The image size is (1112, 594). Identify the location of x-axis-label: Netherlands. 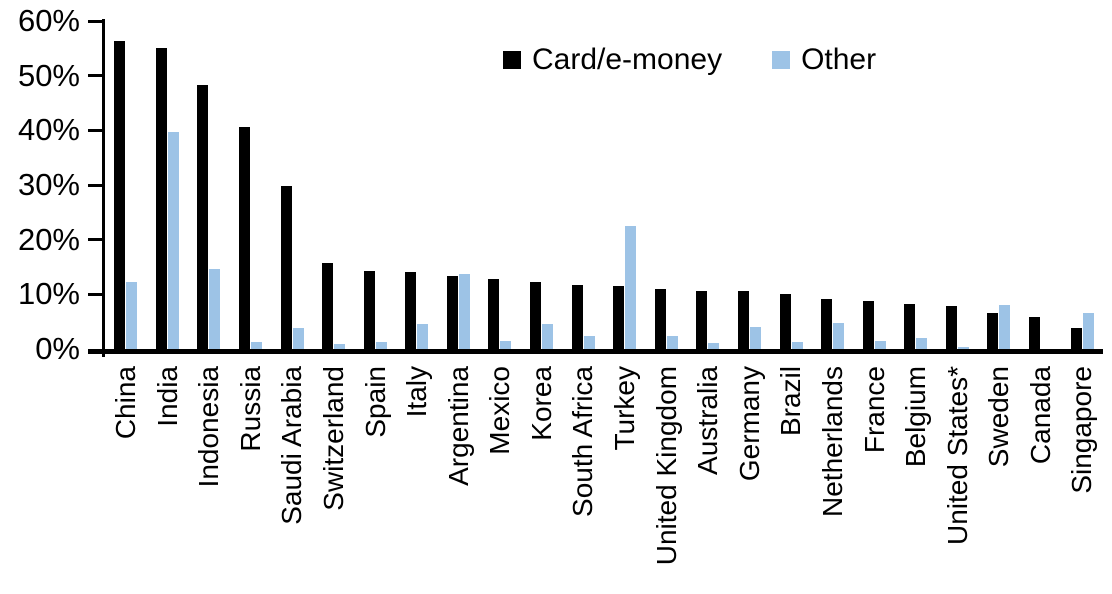
(832, 441).